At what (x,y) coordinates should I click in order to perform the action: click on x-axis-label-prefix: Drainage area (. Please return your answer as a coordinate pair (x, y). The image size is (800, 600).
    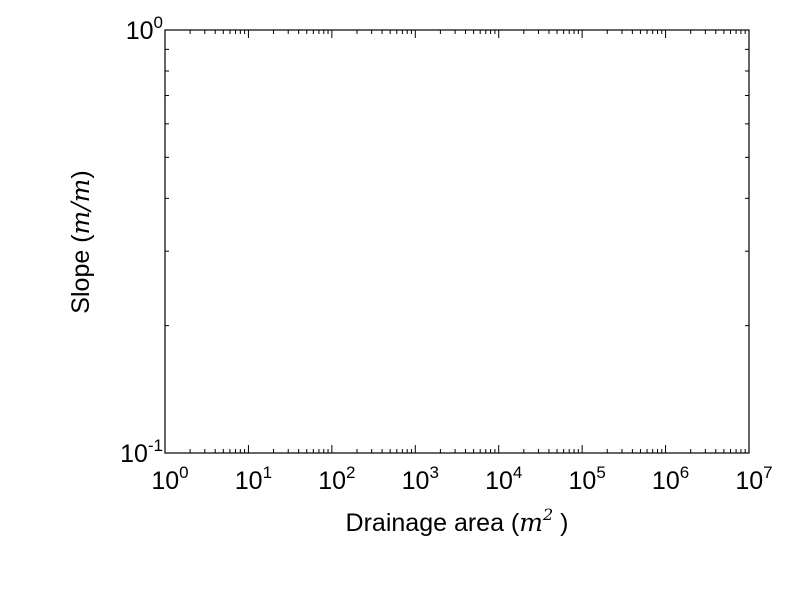
    Looking at the image, I should click on (433, 523).